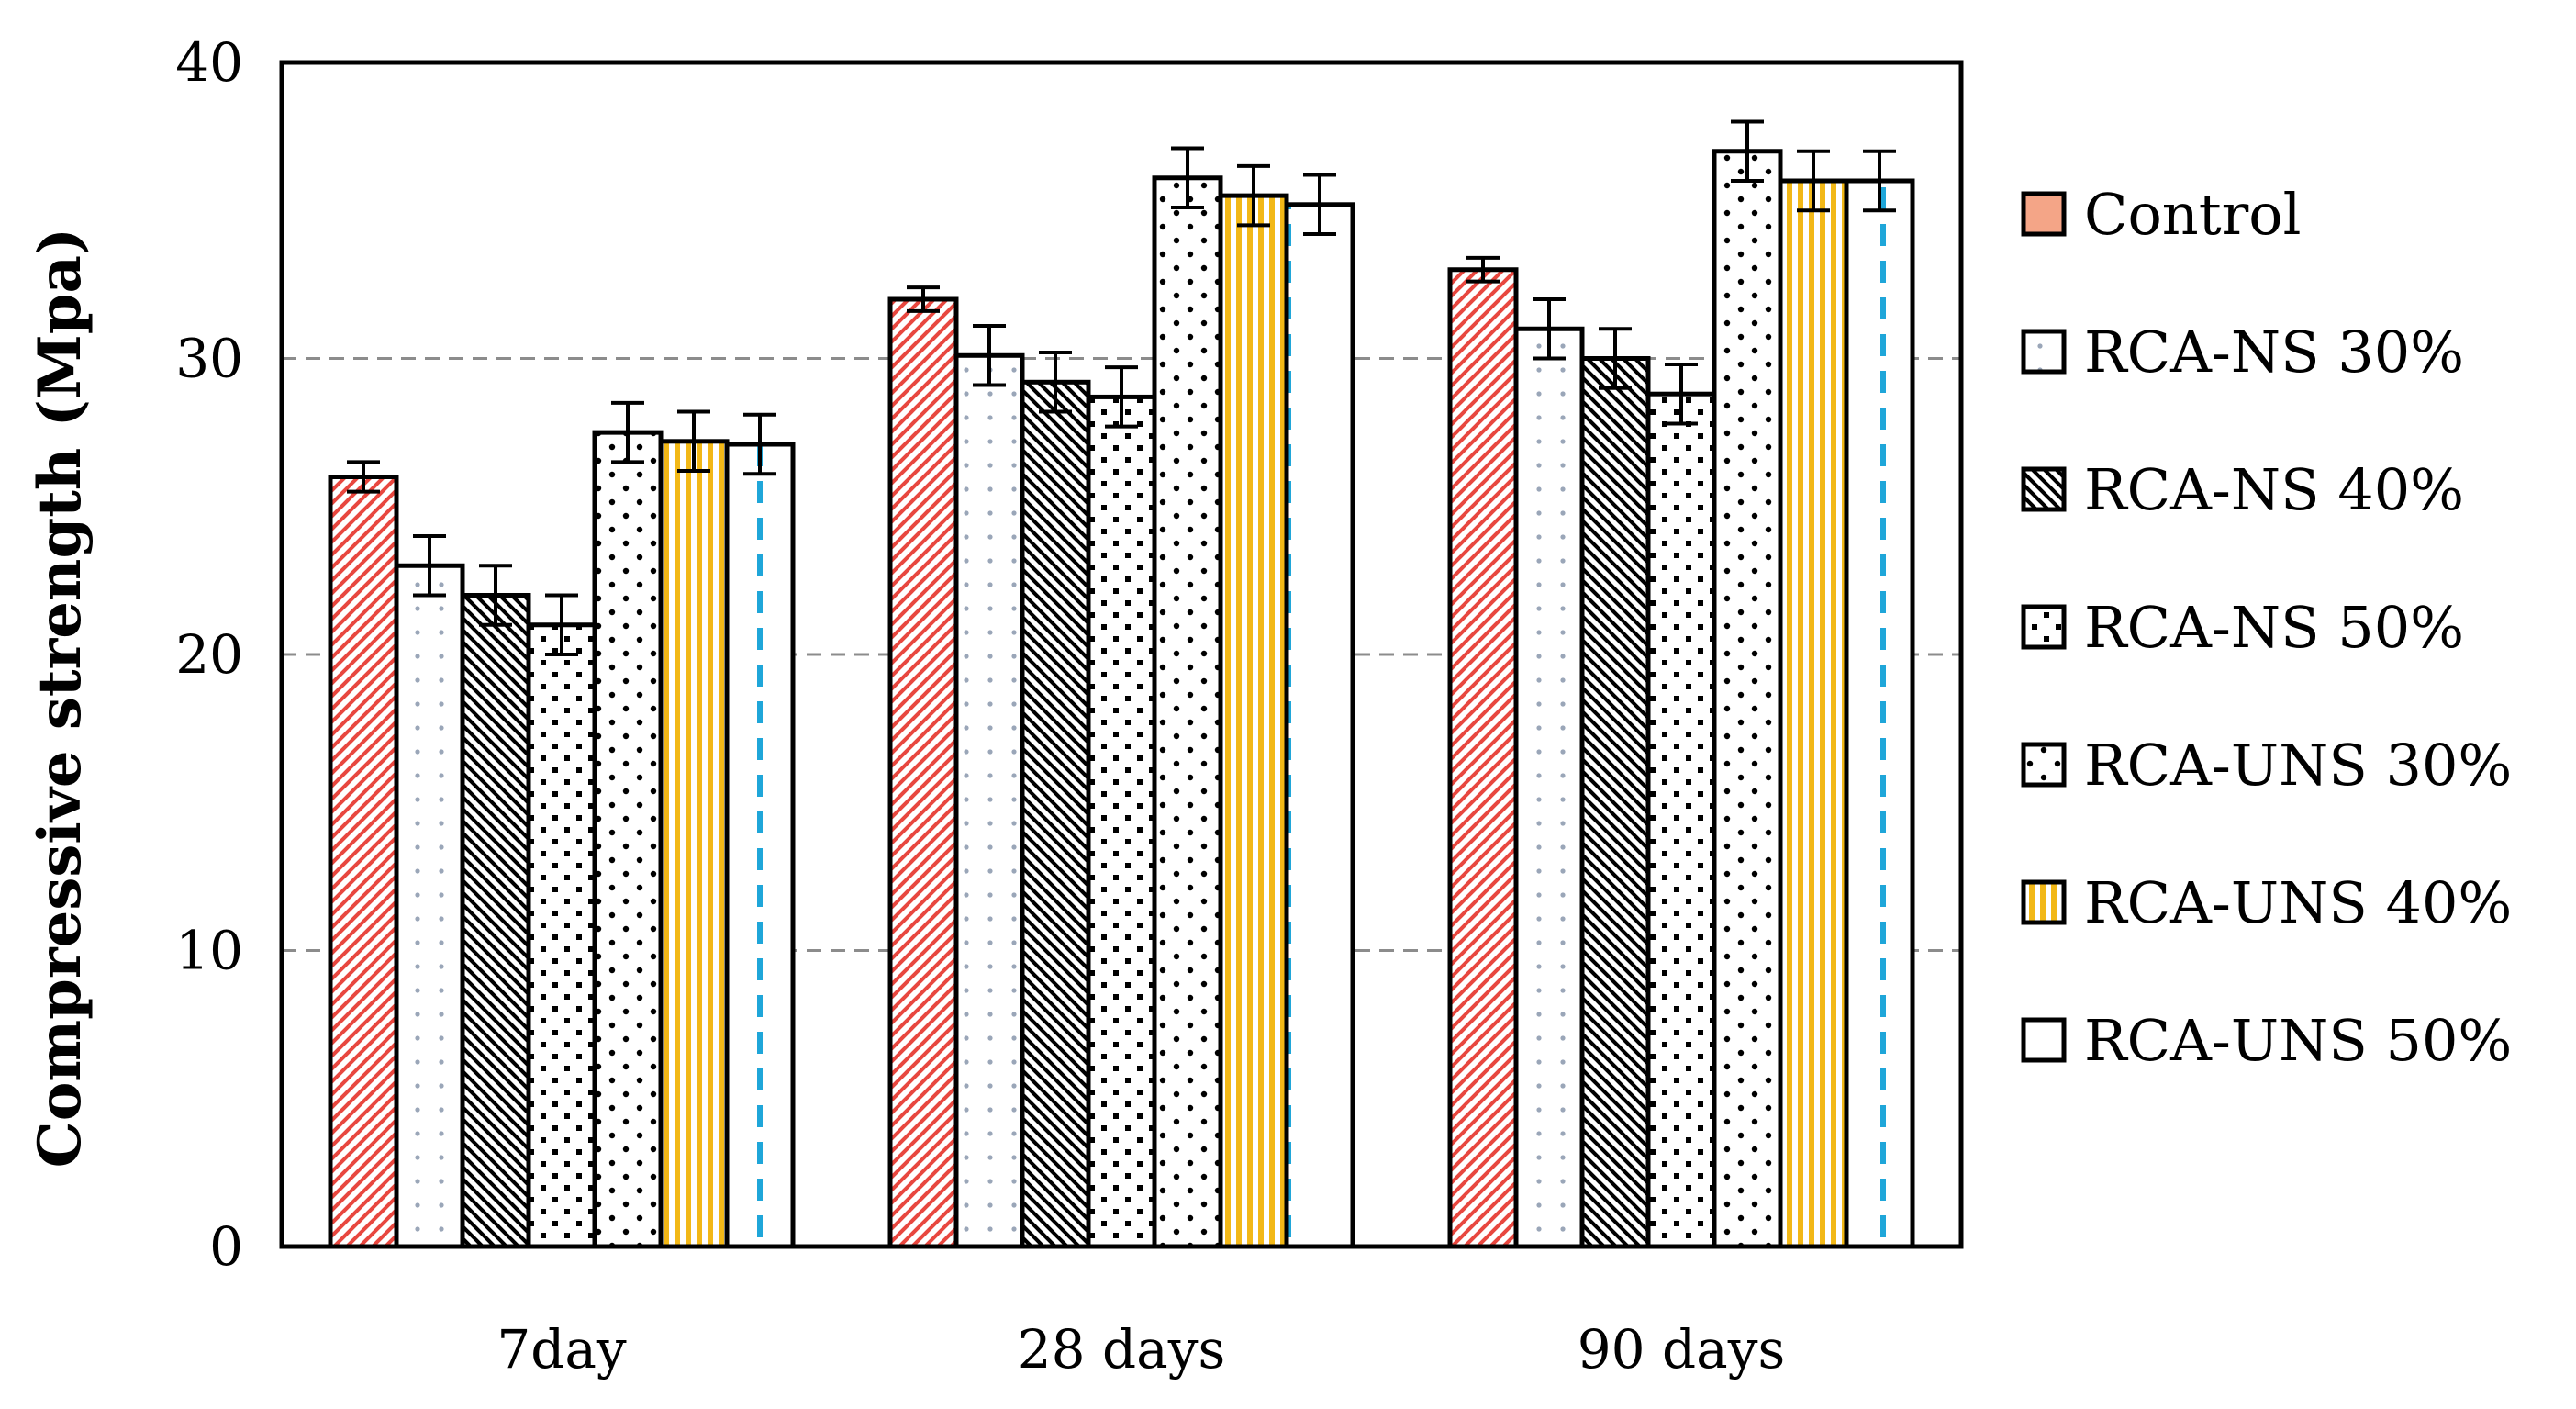  What do you see at coordinates (430, 566) in the screenshot?
I see `error-bar-rca-ns-30pct-7day` at bounding box center [430, 566].